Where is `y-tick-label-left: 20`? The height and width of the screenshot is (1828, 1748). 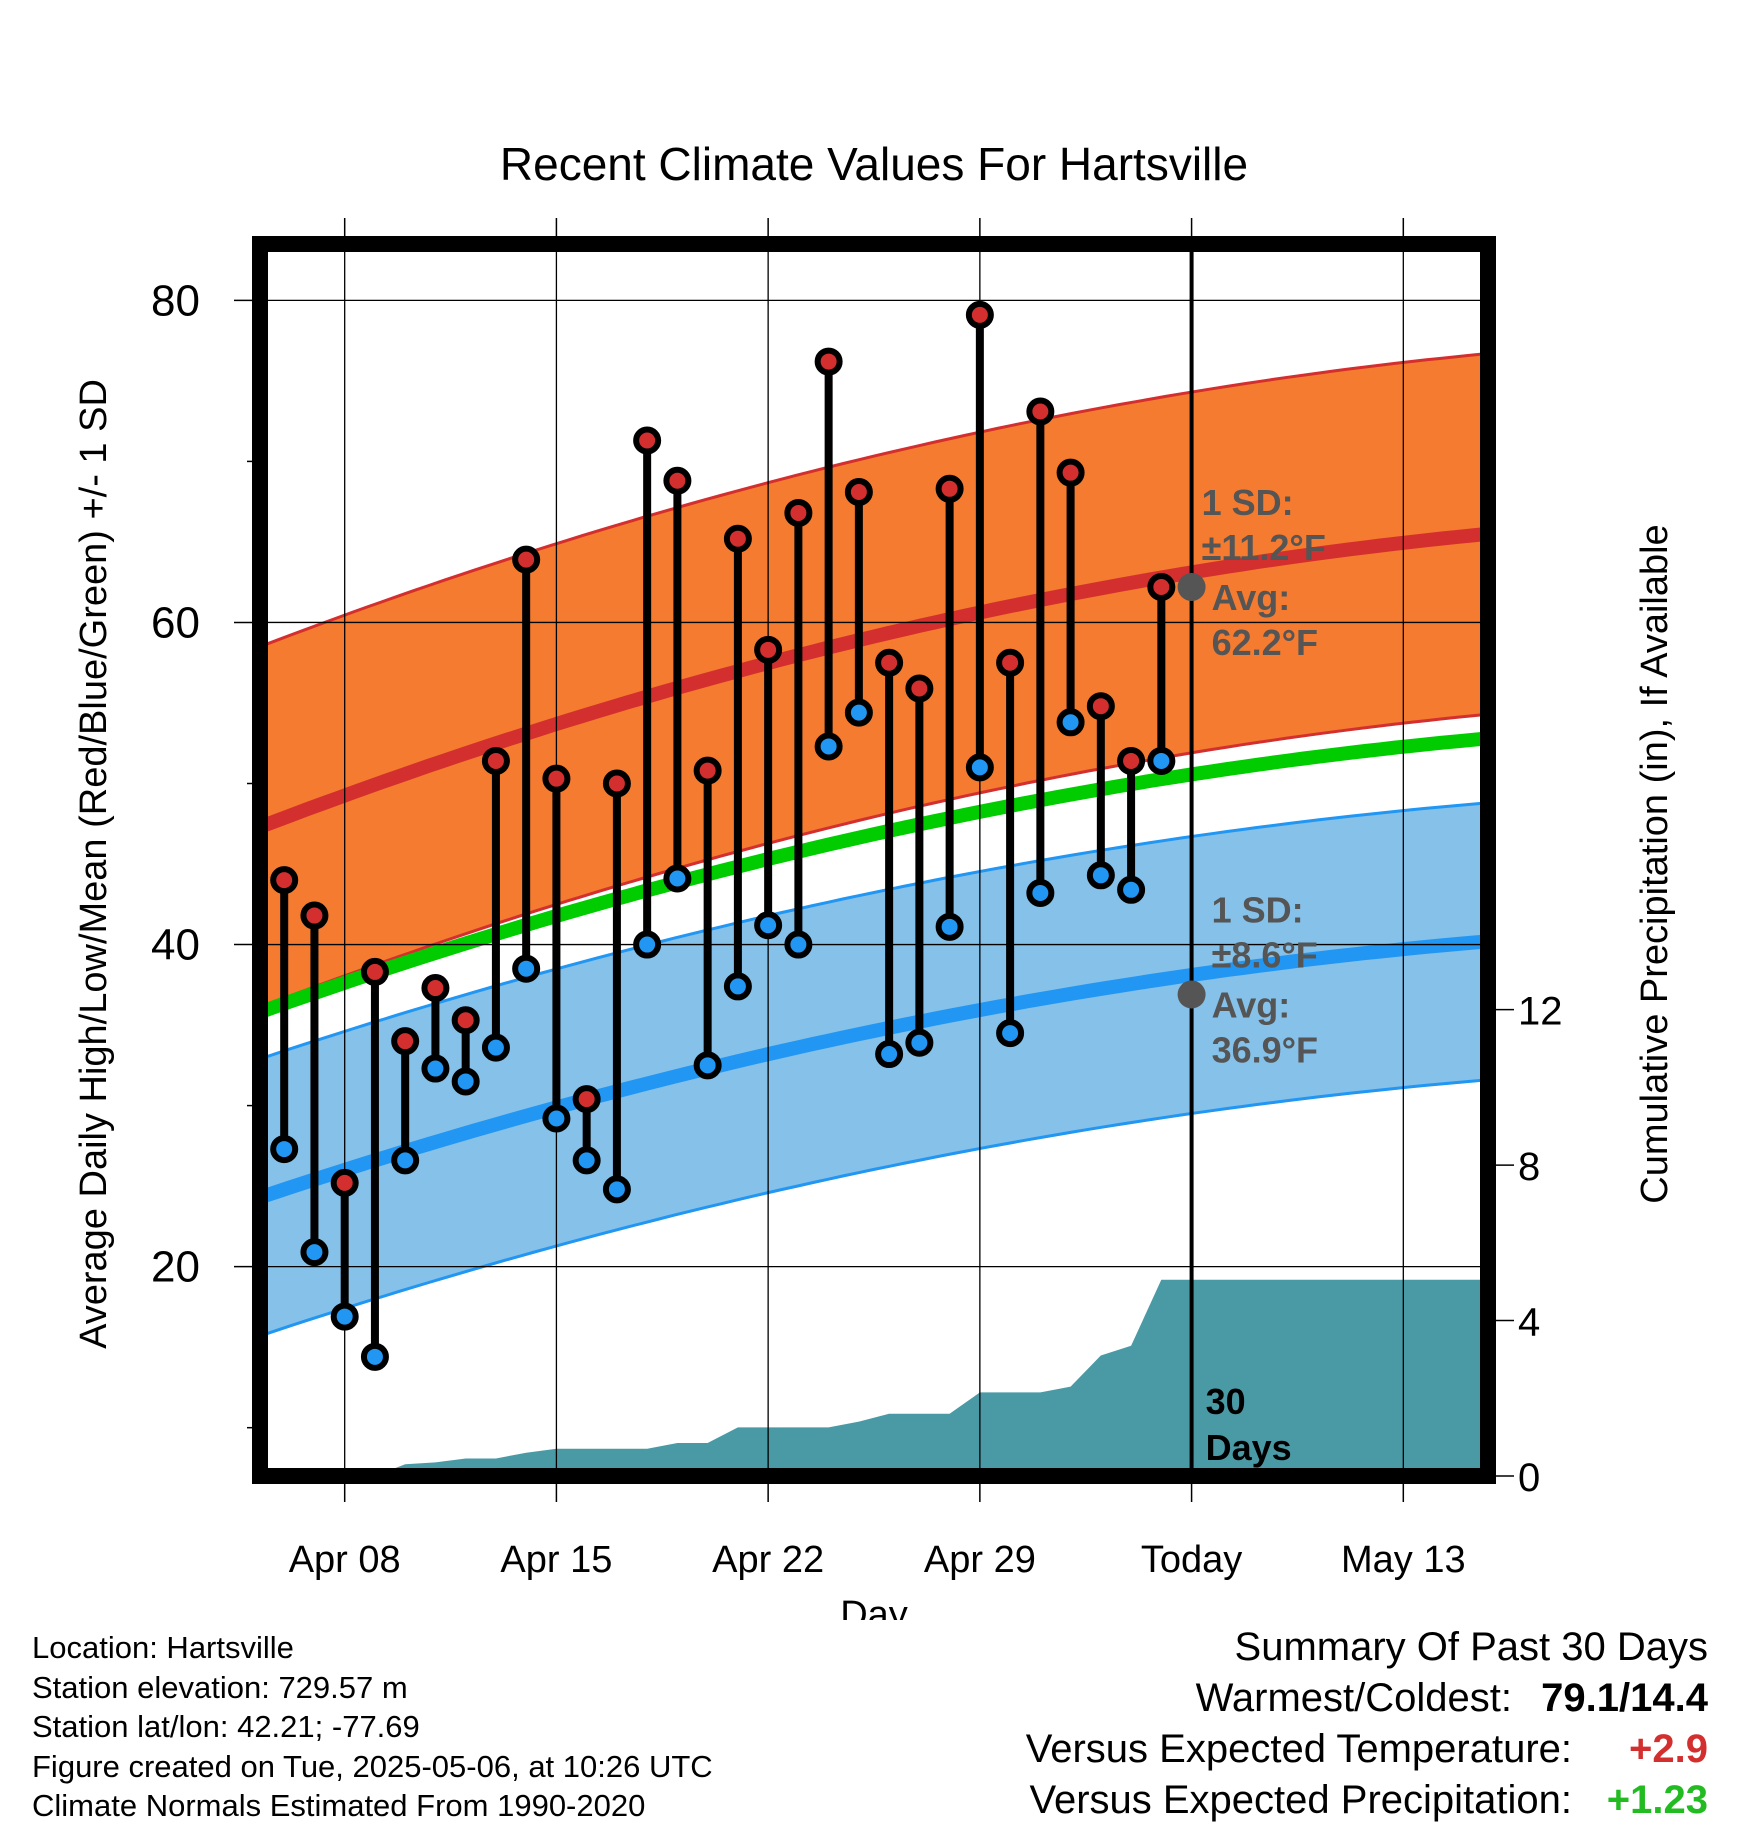
y-tick-label-left: 20 is located at coordinates (175, 1267).